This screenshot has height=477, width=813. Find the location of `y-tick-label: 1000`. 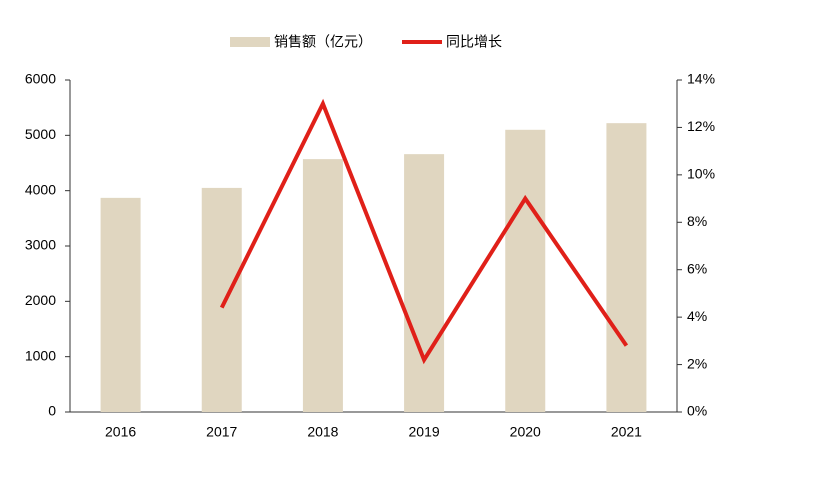

y-tick-label: 1000 is located at coordinates (40, 355).